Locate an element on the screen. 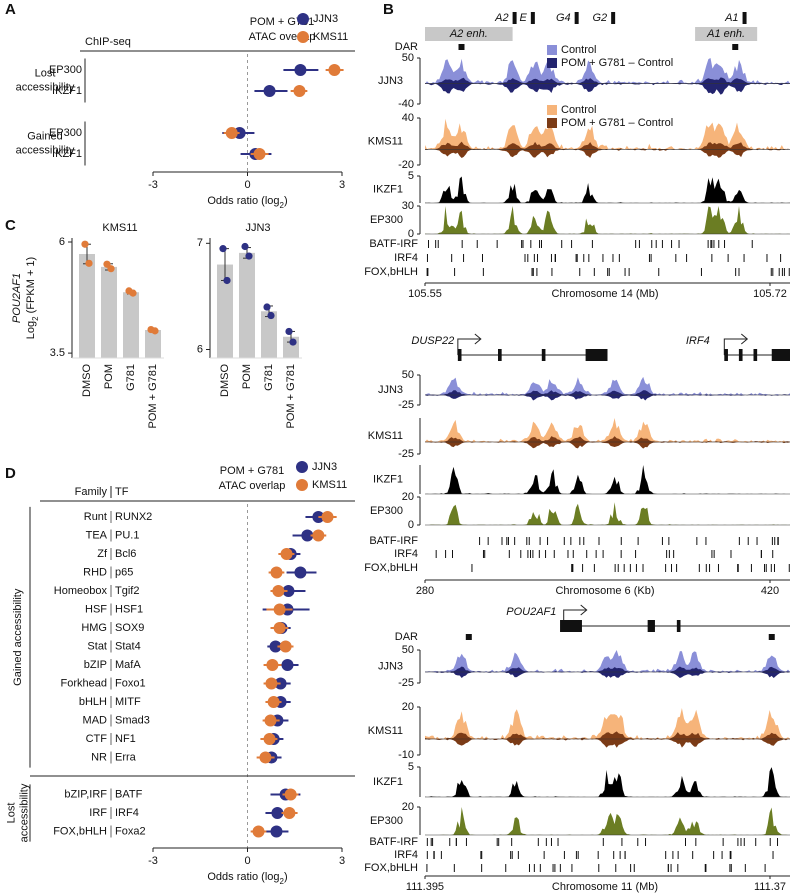 This screenshot has height=893, width=795. tf-label: Foxo1 is located at coordinates (130, 683).